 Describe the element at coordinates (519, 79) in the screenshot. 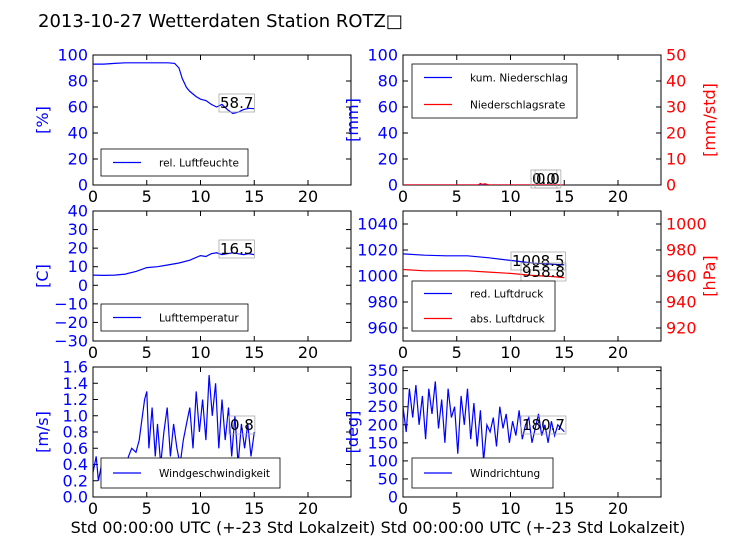

I see `legend-entry: kum. Niederschlag` at that location.